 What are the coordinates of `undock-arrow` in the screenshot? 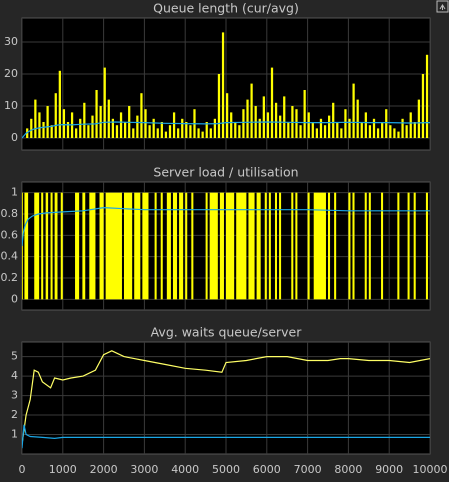 It's located at (442, 7).